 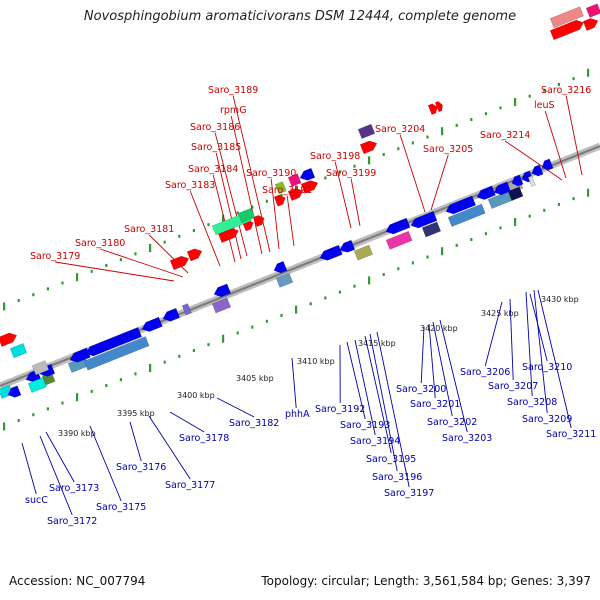 What do you see at coordinates (485, 372) in the screenshot?
I see `gene-label: Saro_3206` at bounding box center [485, 372].